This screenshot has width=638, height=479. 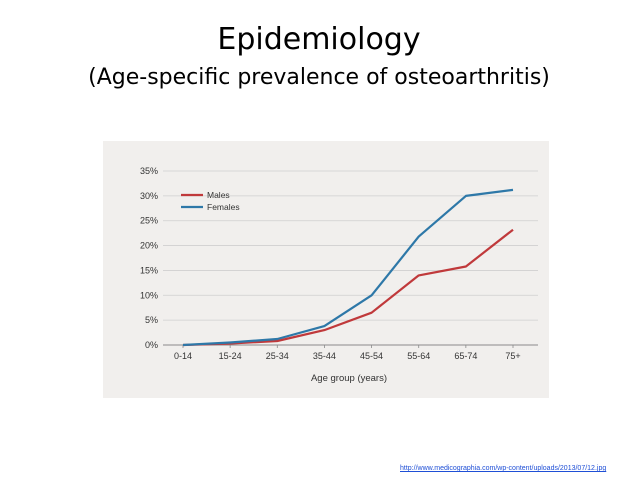 What do you see at coordinates (151, 345) in the screenshot?
I see `y-tick-label: 0%` at bounding box center [151, 345].